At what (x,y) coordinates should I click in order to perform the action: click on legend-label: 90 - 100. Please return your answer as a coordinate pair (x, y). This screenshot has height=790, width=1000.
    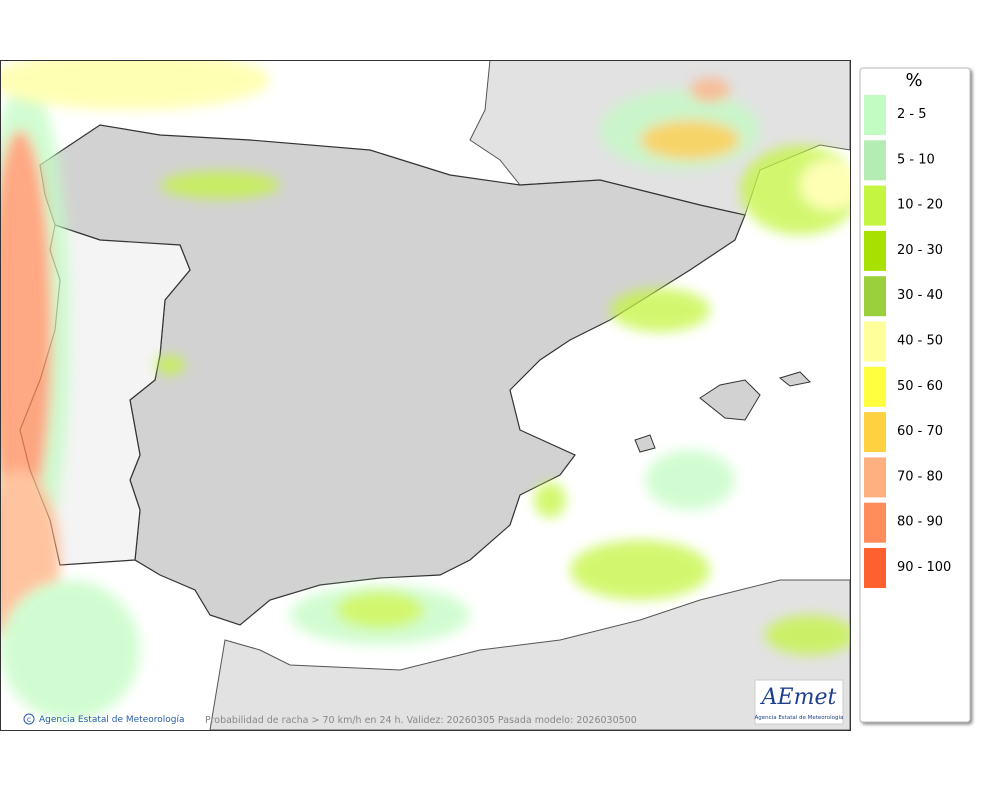
    Looking at the image, I should click on (924, 567).